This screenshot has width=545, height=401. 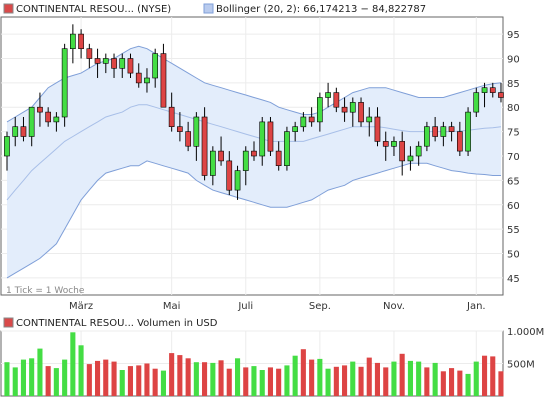 I want to click on volume-title: CONTINENTAL RESOU... Volumen in USD, so click(x=117, y=323).